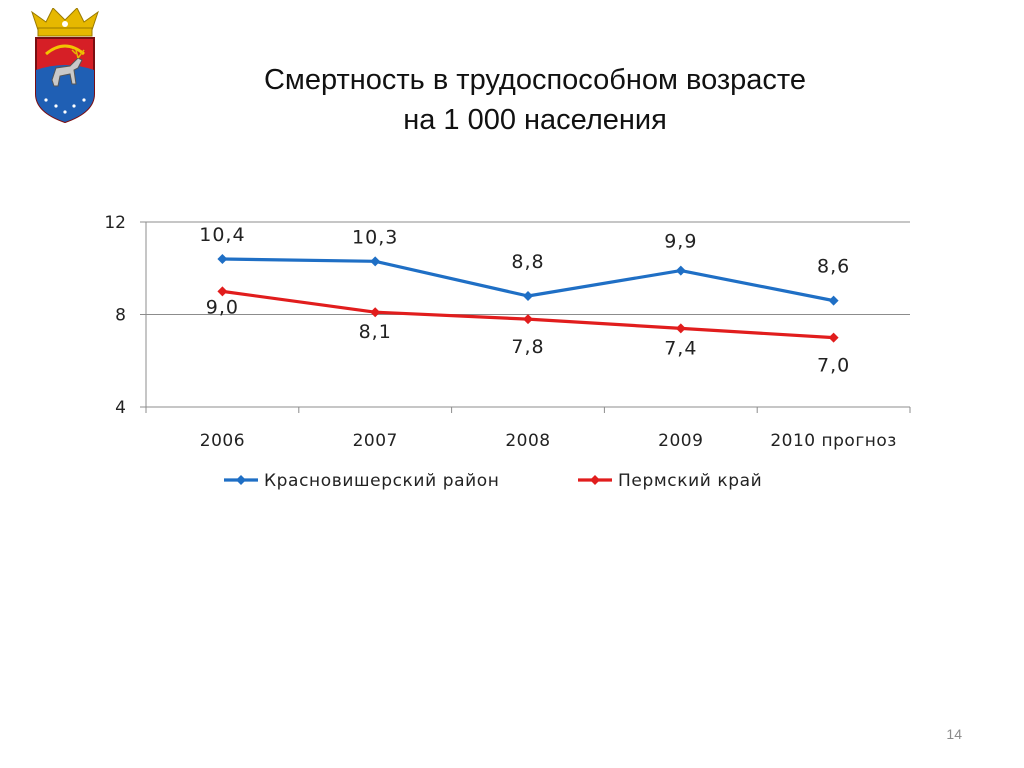 The image size is (1024, 768). I want to click on slide-title-line-2: на 1 000 населения, so click(535, 120).